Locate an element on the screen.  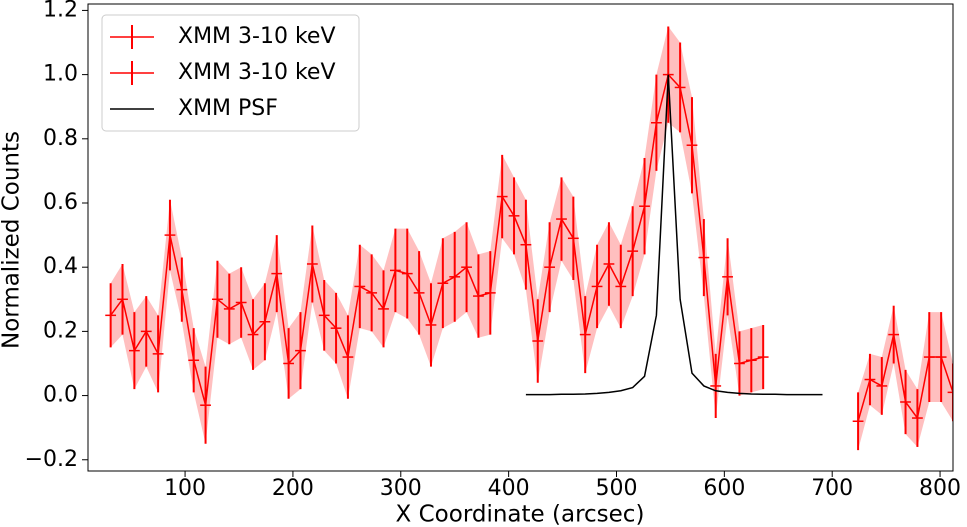
x-tick-label: 800 is located at coordinates (940, 488).